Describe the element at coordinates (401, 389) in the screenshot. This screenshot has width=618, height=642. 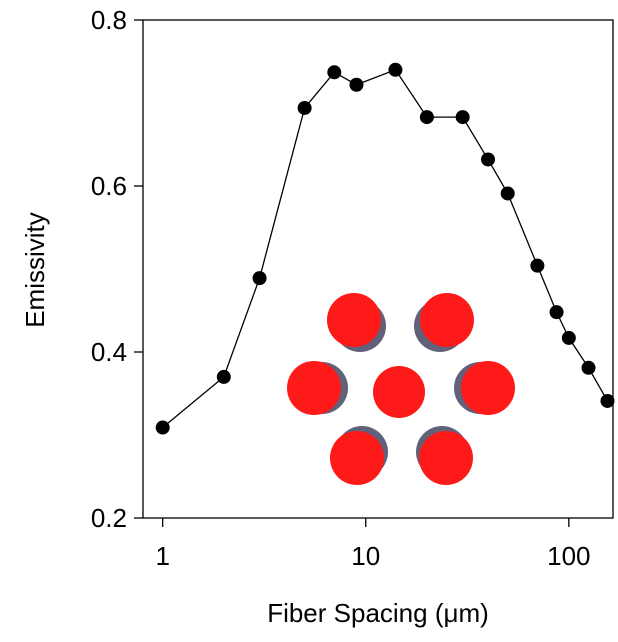
I see `fiber-inset-image` at that location.